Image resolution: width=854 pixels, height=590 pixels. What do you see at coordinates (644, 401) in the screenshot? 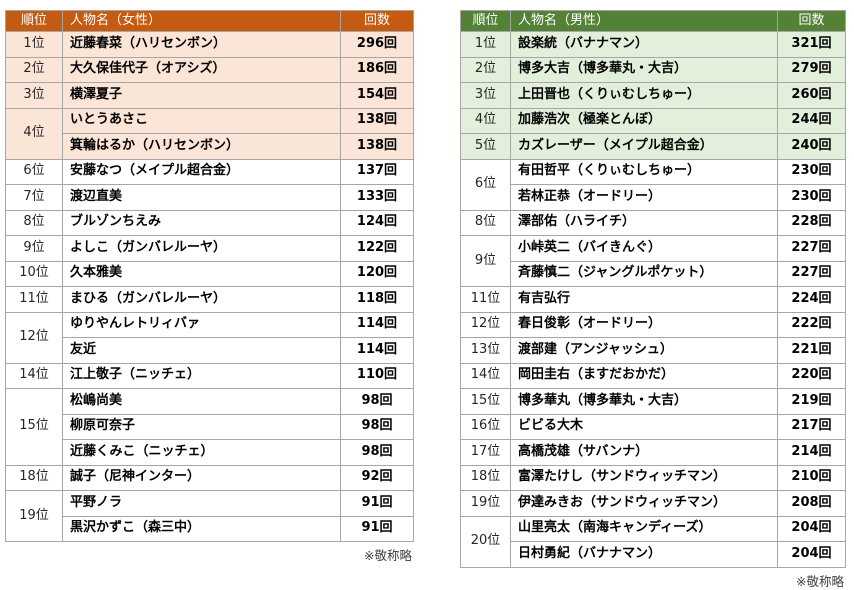
I see `name-cell: 博多華丸（博多華丸・大吉）` at bounding box center [644, 401].